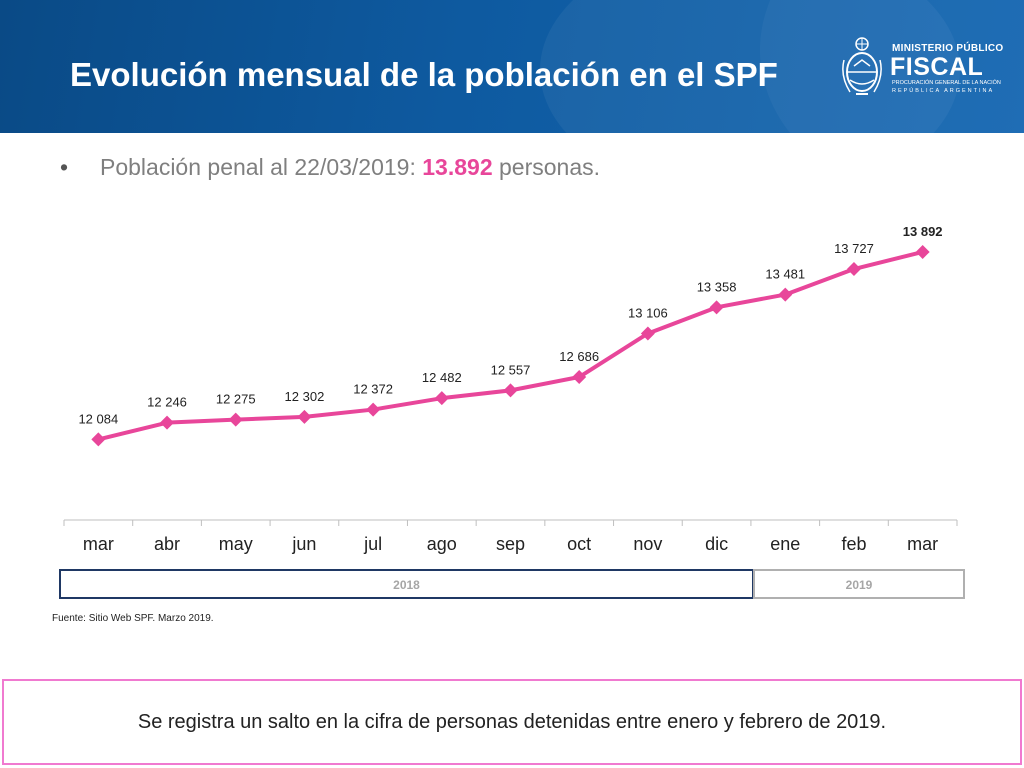 The width and height of the screenshot is (1024, 768). I want to click on x-tick-label-9: dic, so click(716, 544).